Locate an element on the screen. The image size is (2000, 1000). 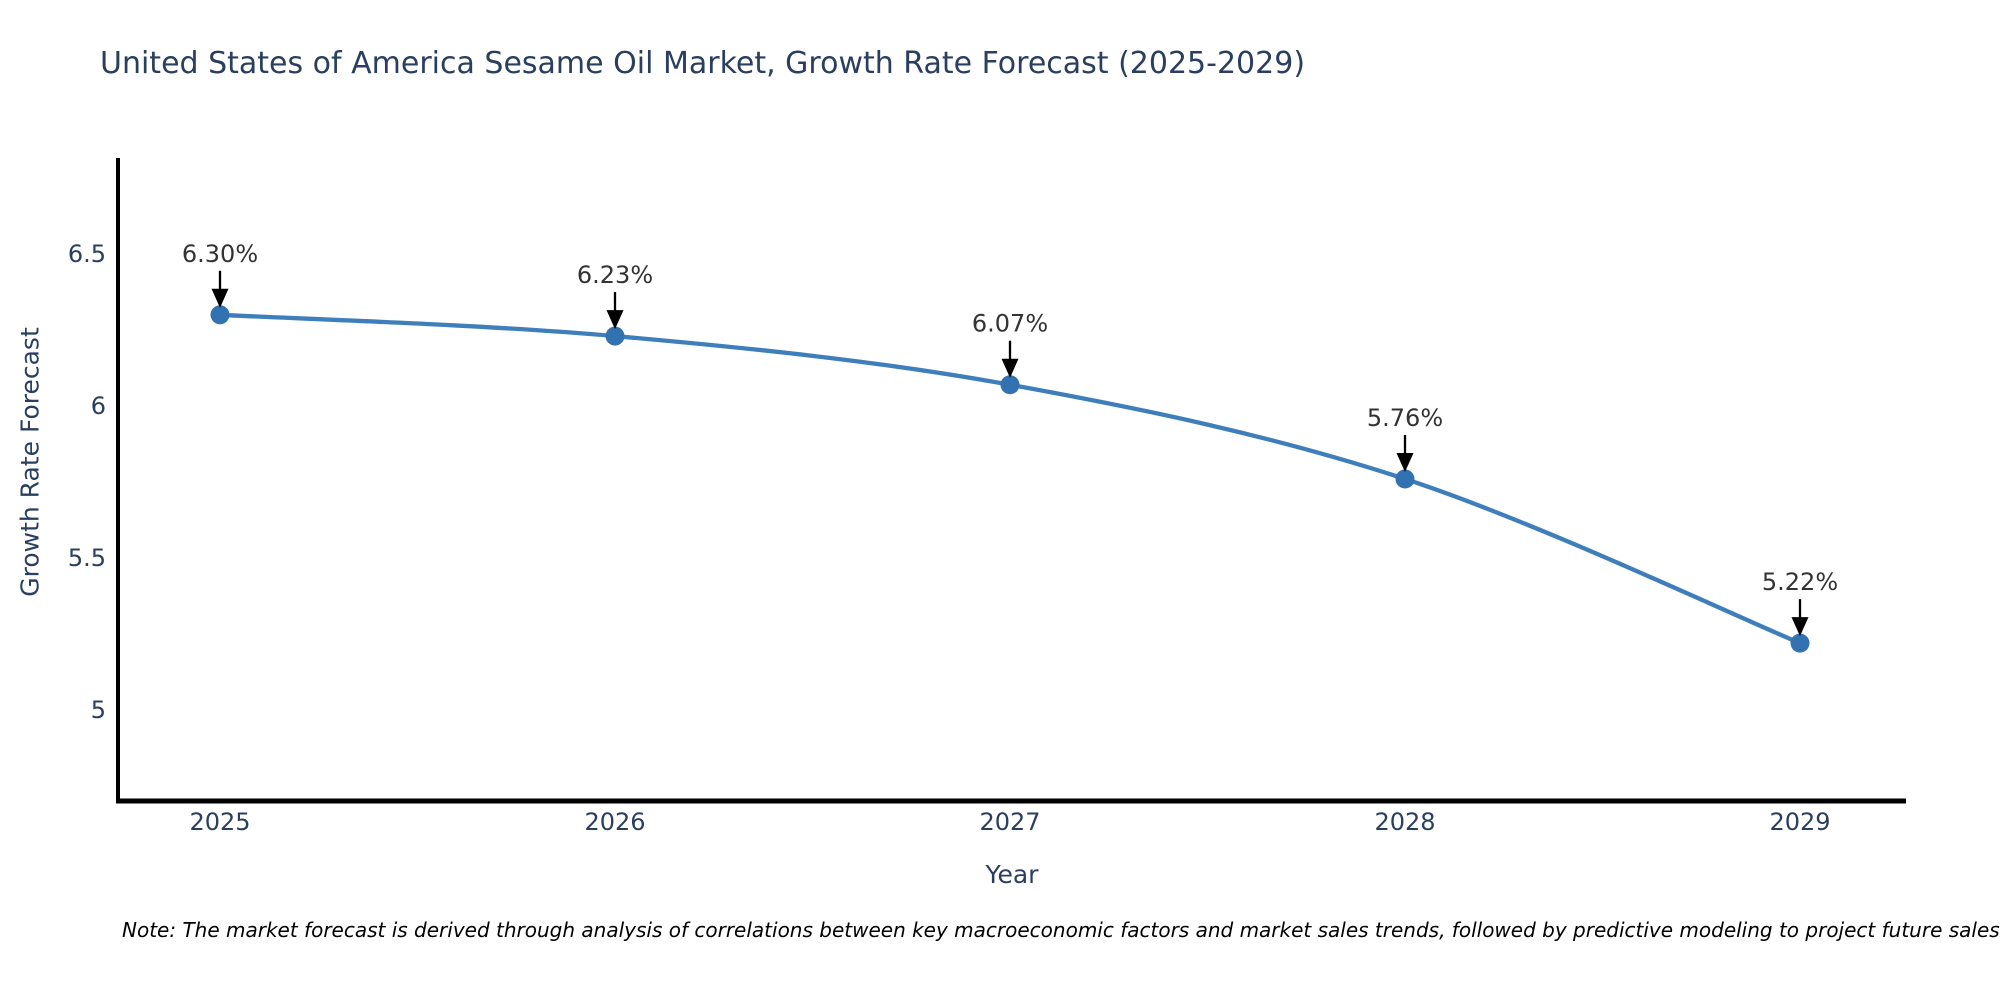
y-tick-label: 6 is located at coordinates (98, 406).